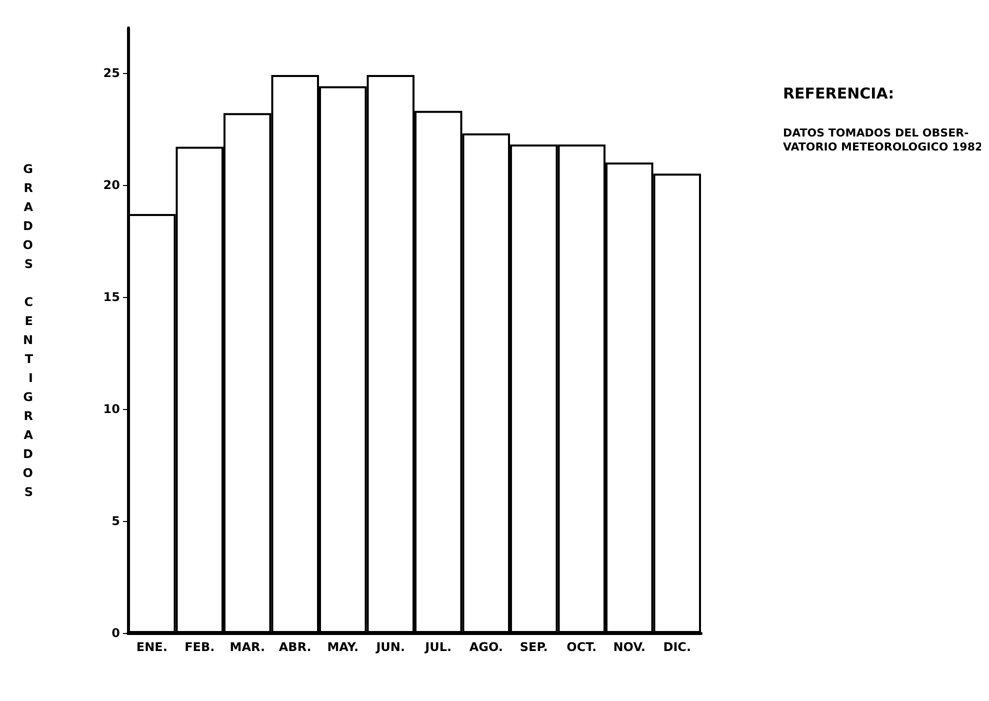  Describe the element at coordinates (111, 185) in the screenshot. I see `y-tick-label: 20` at that location.